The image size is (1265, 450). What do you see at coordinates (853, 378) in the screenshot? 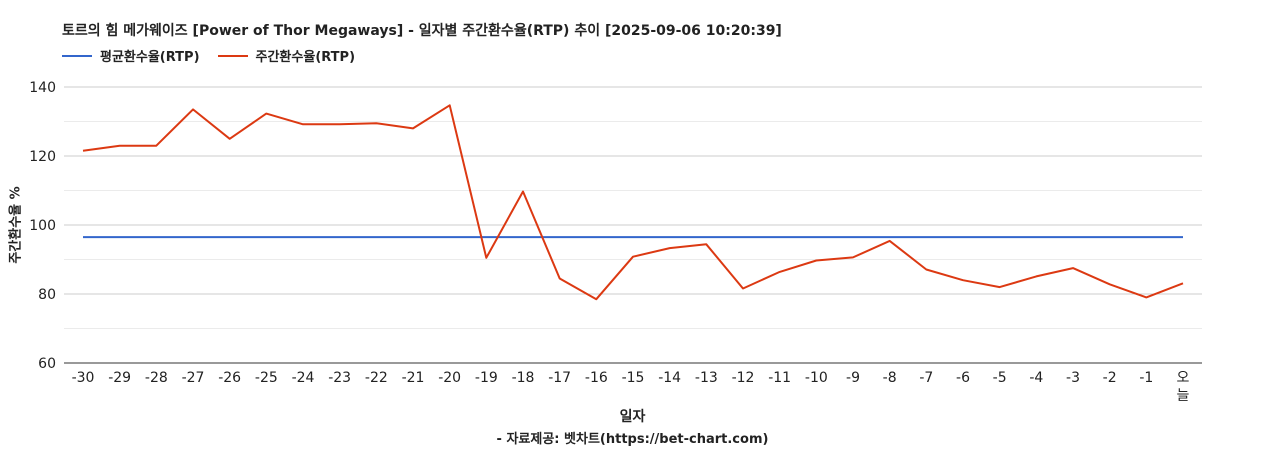
I see `x-tick-label: -9` at bounding box center [853, 378].